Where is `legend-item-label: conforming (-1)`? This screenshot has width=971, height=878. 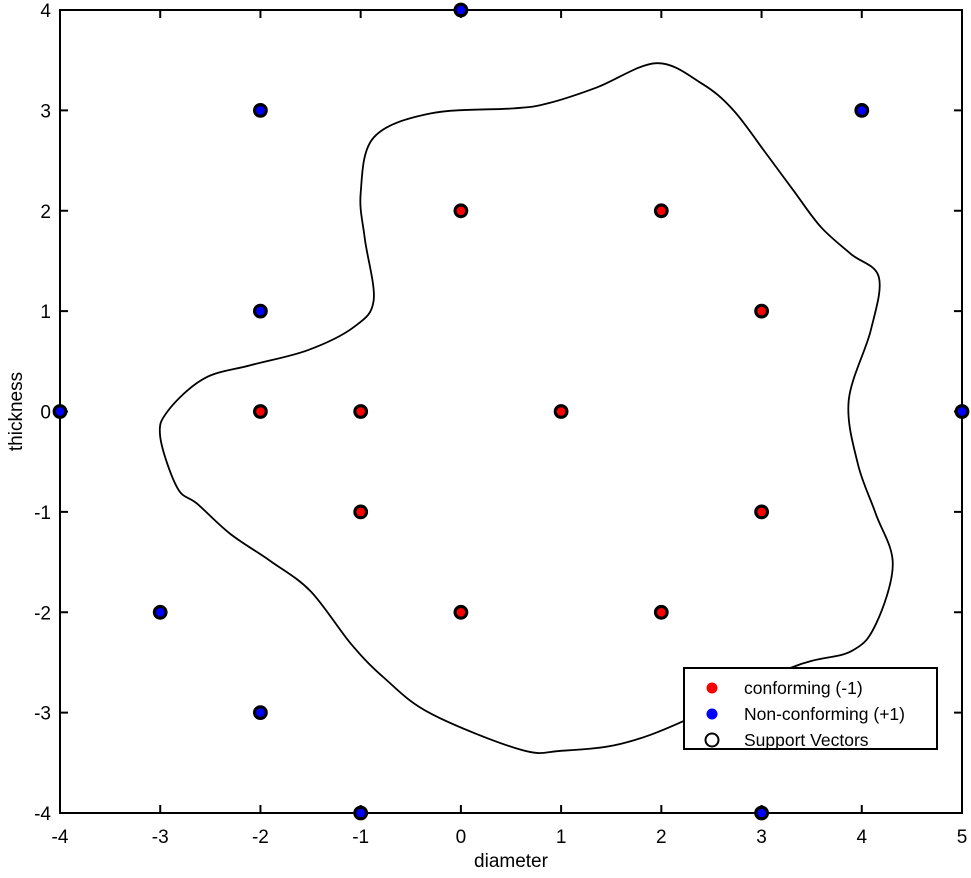
legend-item-label: conforming (-1) is located at coordinates (803, 688).